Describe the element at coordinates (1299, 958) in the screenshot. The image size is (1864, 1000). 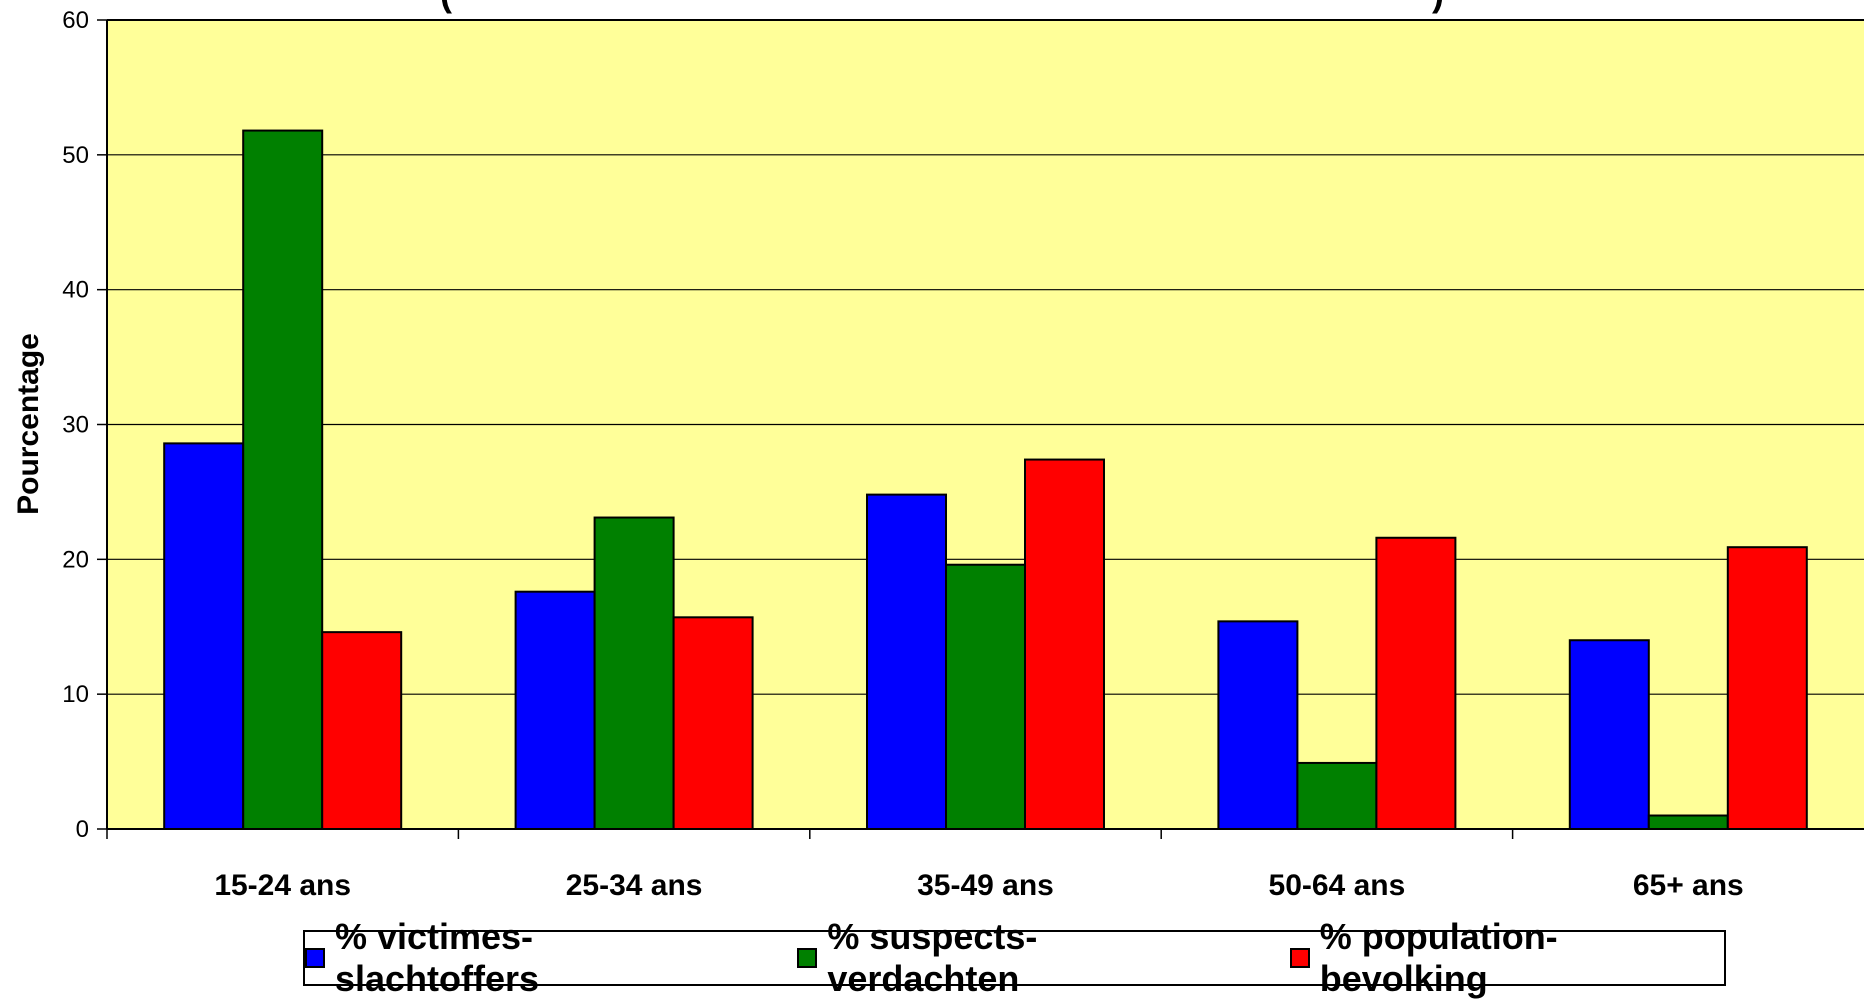
I see `legend-swatch-population` at that location.